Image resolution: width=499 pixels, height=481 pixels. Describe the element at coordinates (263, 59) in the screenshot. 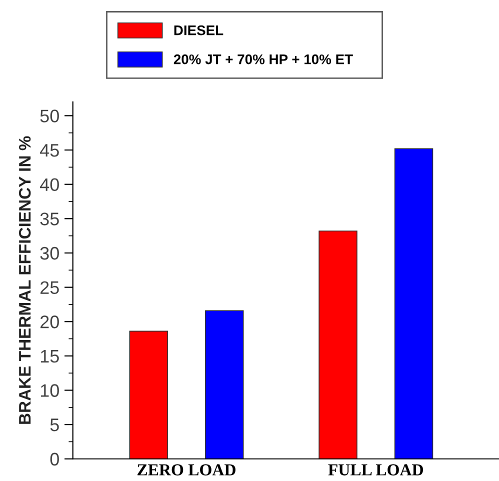

I see `legend-label: 20% JT + 70% HP + 10% ET` at that location.